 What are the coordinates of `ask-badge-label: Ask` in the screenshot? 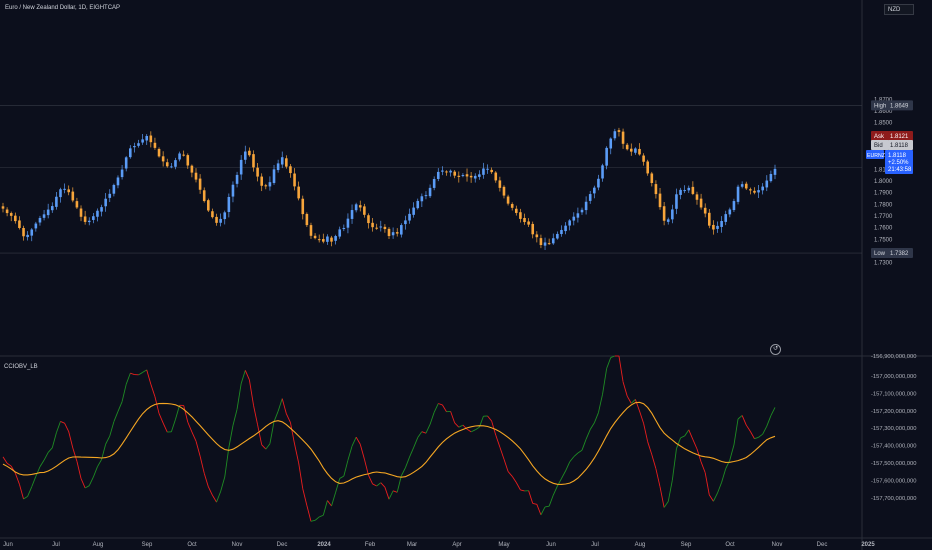 It's located at (879, 137).